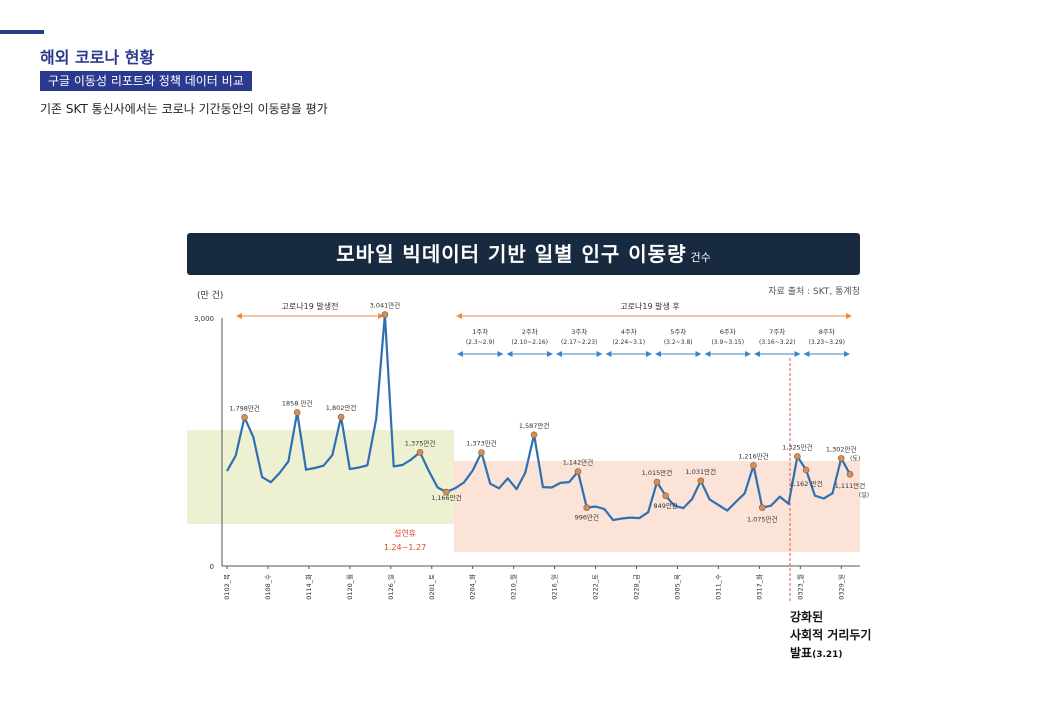 This screenshot has height=720, width=1040. I want to click on data-label: 1,373만건, so click(481, 442).